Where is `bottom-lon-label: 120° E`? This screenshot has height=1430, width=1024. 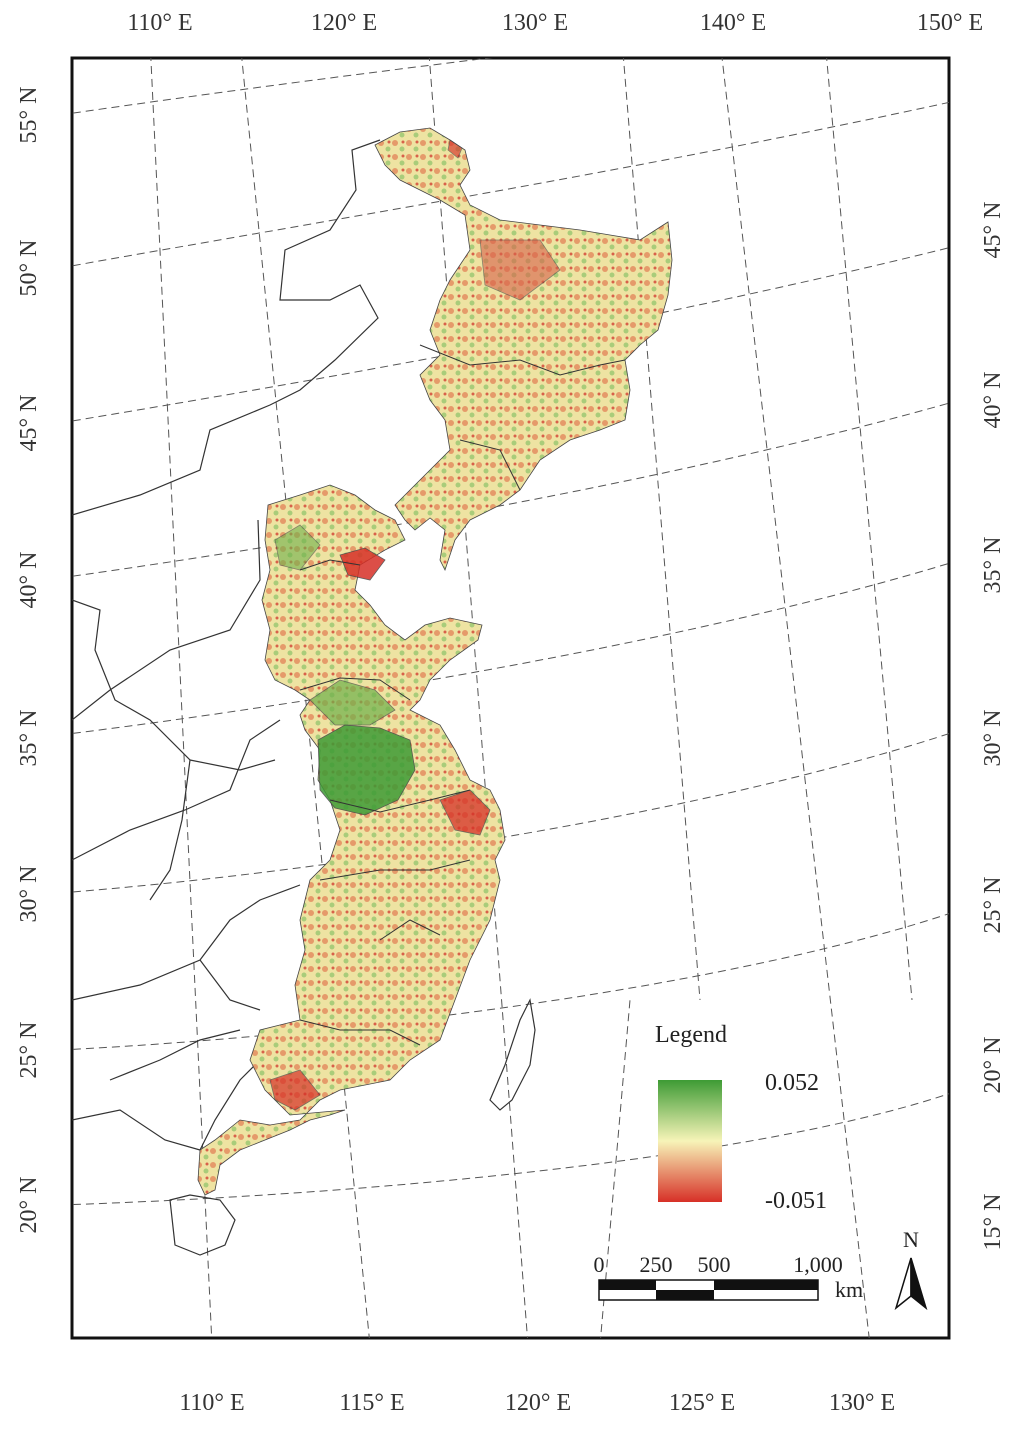 bottom-lon-label: 120° E is located at coordinates (538, 1403).